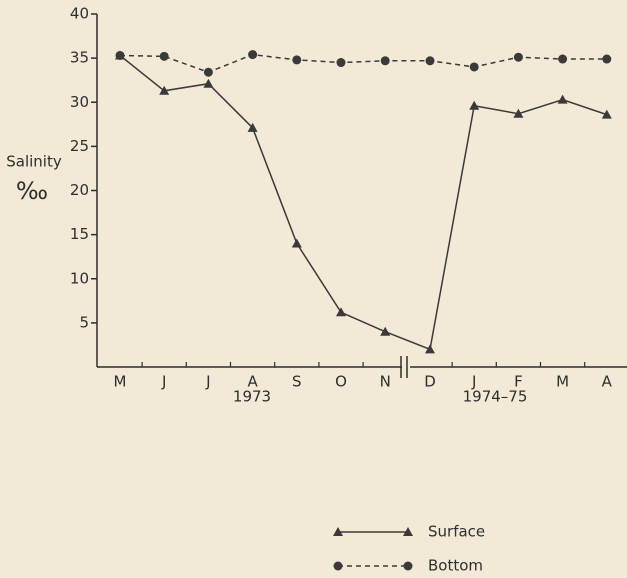 This screenshot has height=578, width=627. What do you see at coordinates (34, 162) in the screenshot?
I see `y-axis-label: Salinity` at bounding box center [34, 162].